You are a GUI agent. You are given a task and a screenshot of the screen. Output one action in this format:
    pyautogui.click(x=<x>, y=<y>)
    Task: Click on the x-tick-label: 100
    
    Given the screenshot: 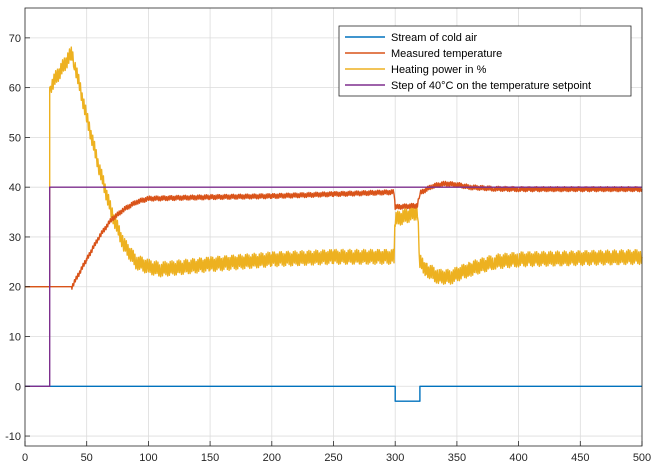 What is the action you would take?
    pyautogui.click(x=148, y=458)
    